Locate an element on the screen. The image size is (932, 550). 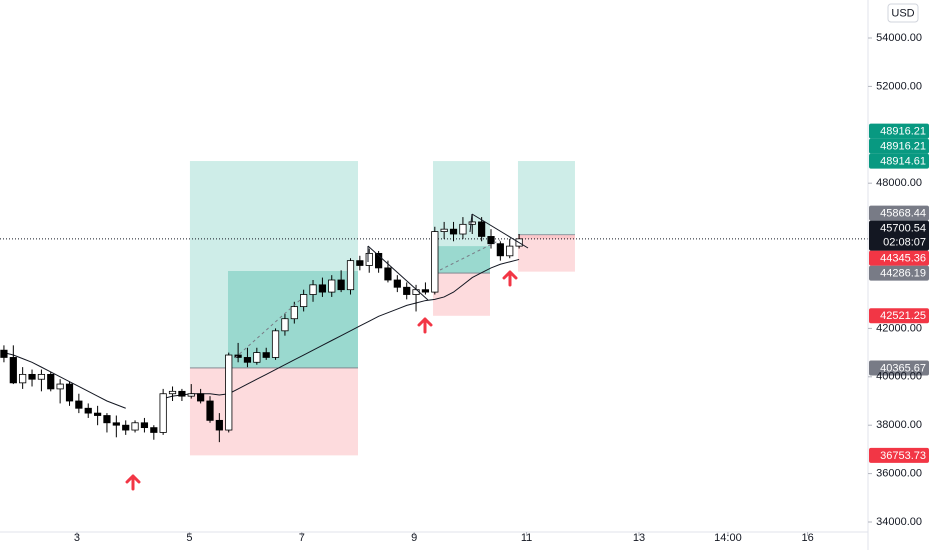
currency-box is located at coordinates (903, 13).